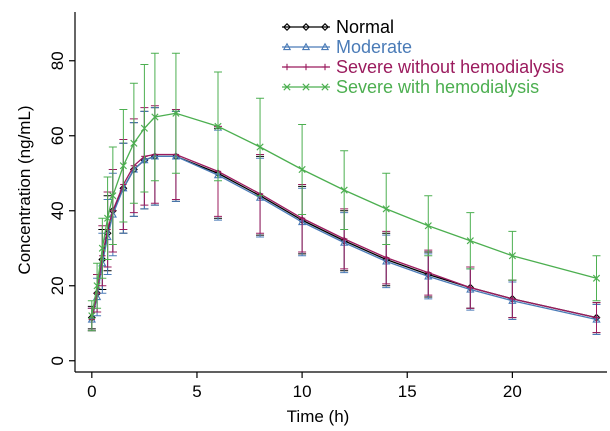  What do you see at coordinates (365, 27) in the screenshot?
I see `legend-label: Normal` at bounding box center [365, 27].